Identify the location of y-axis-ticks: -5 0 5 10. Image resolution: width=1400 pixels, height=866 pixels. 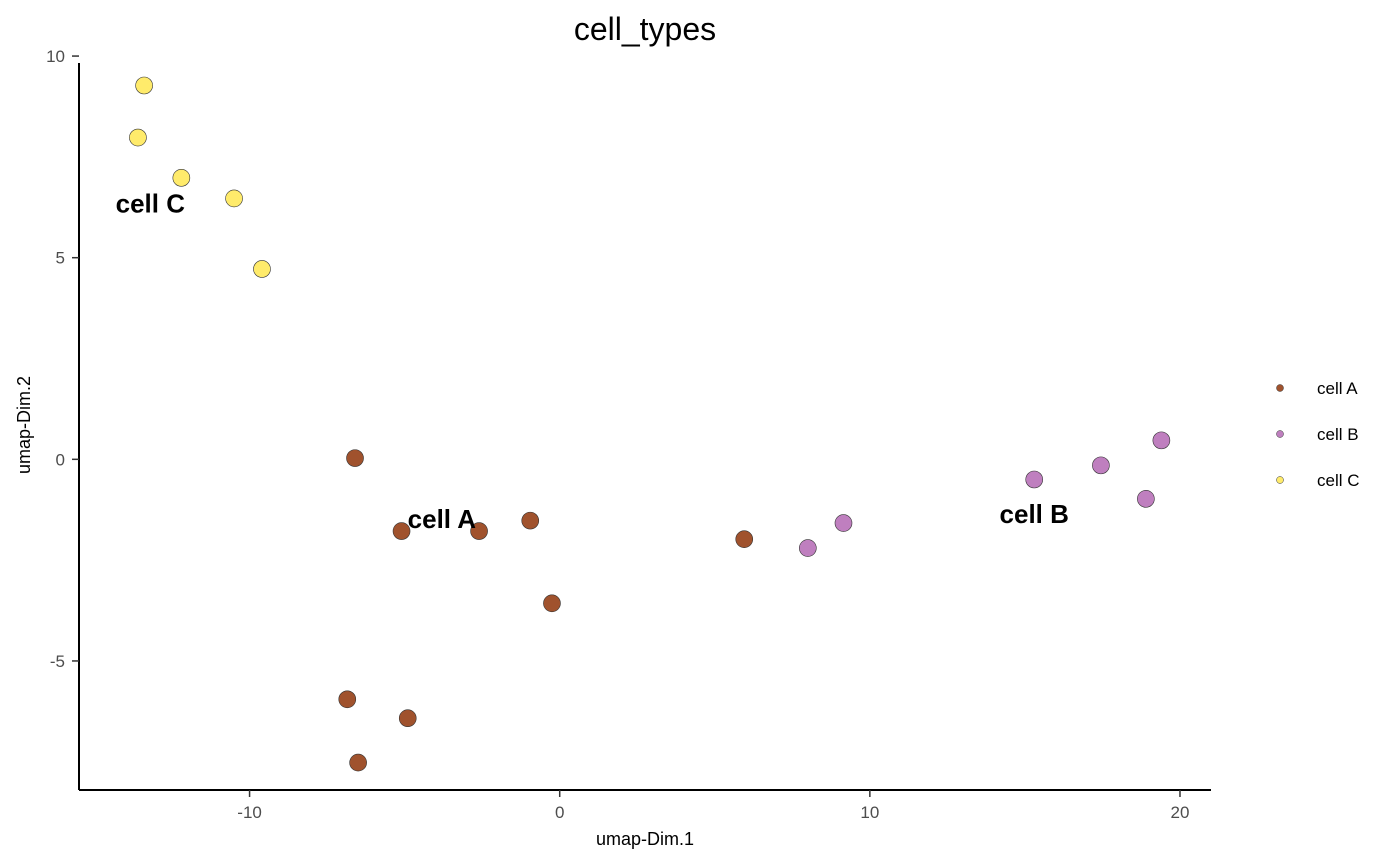
(62, 359).